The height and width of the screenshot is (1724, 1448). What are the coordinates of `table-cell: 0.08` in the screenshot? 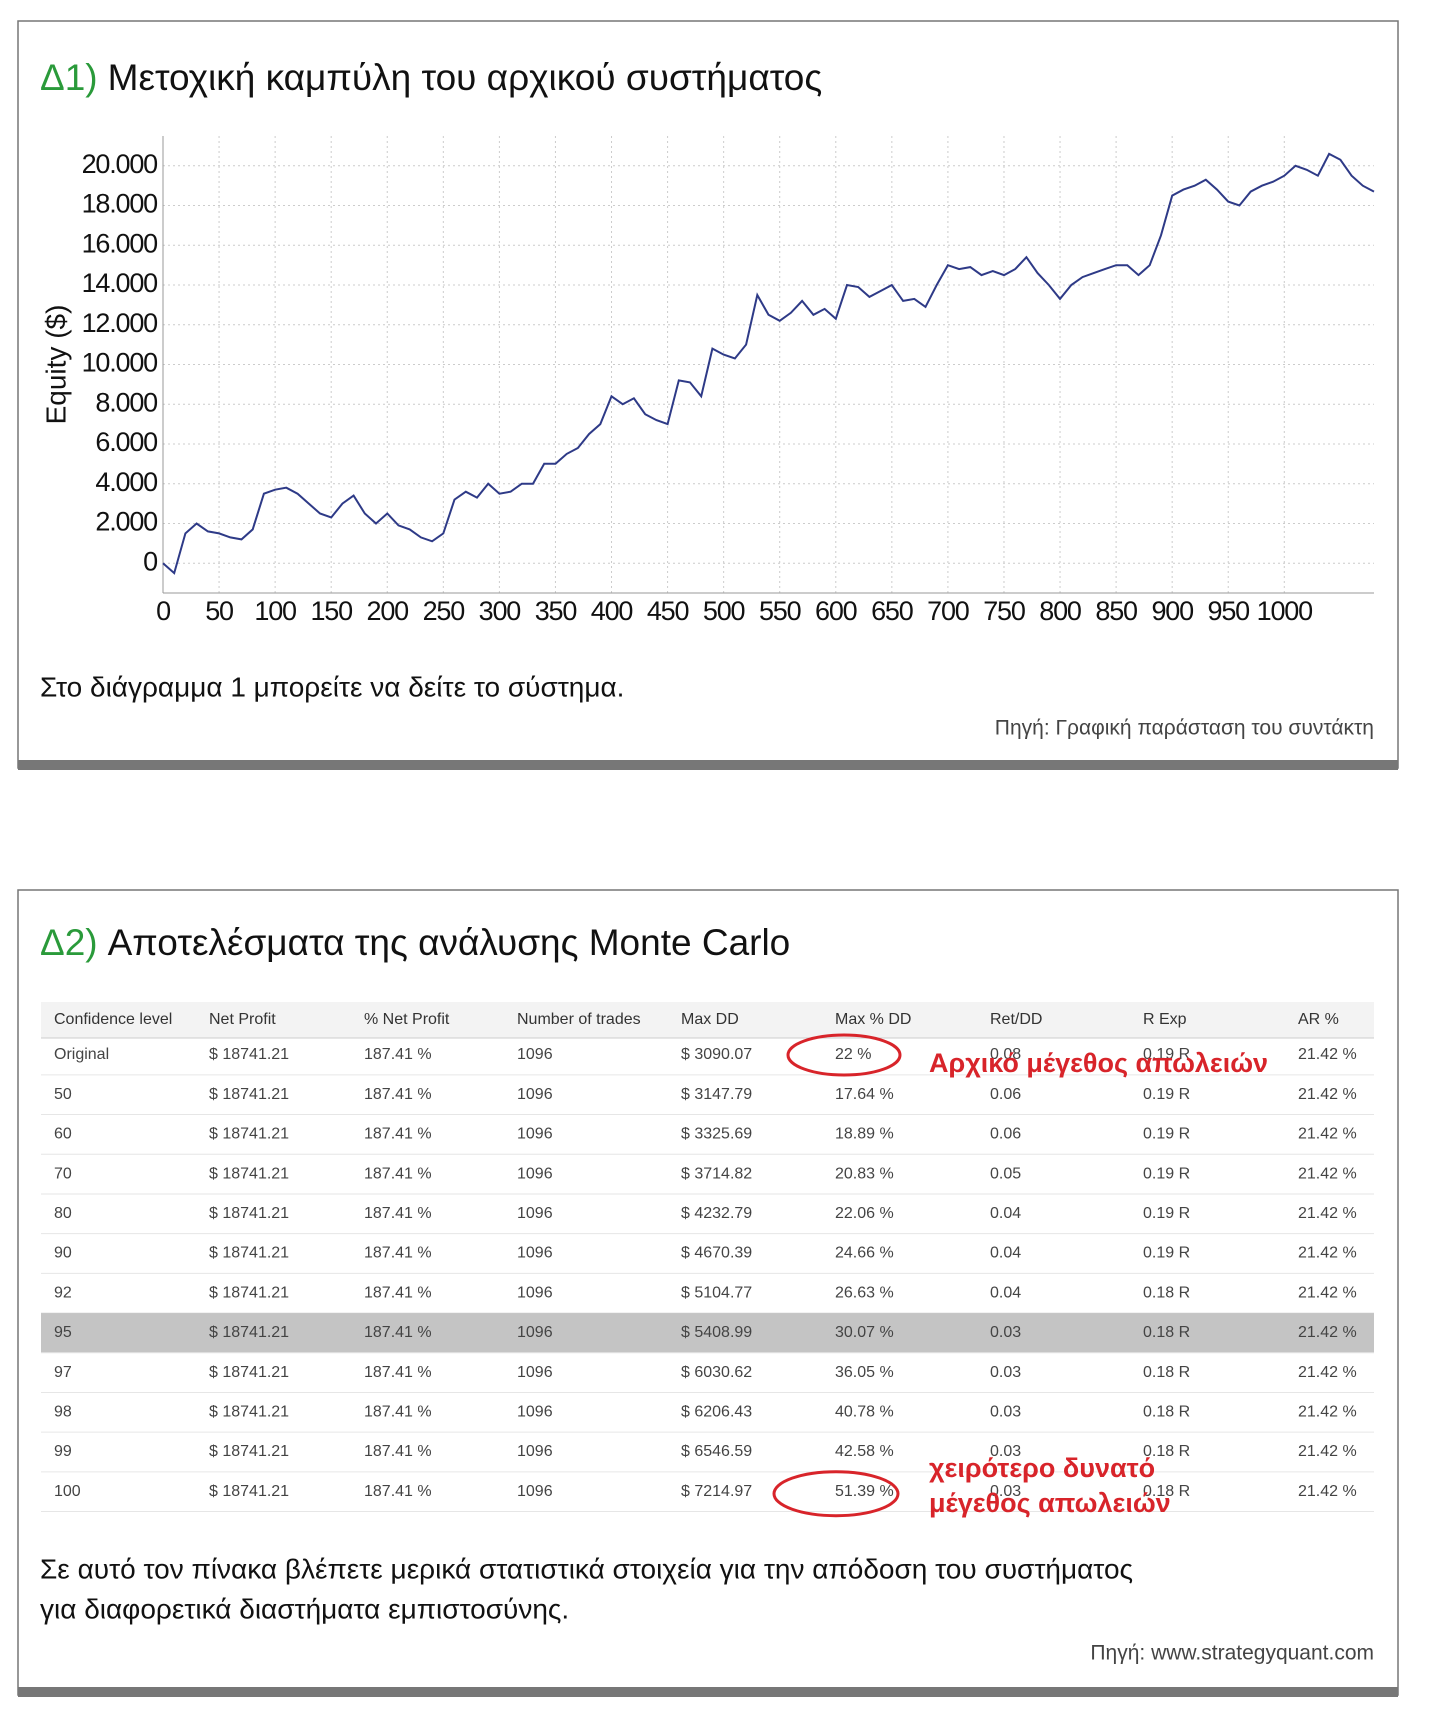 It's located at (1005, 1054).